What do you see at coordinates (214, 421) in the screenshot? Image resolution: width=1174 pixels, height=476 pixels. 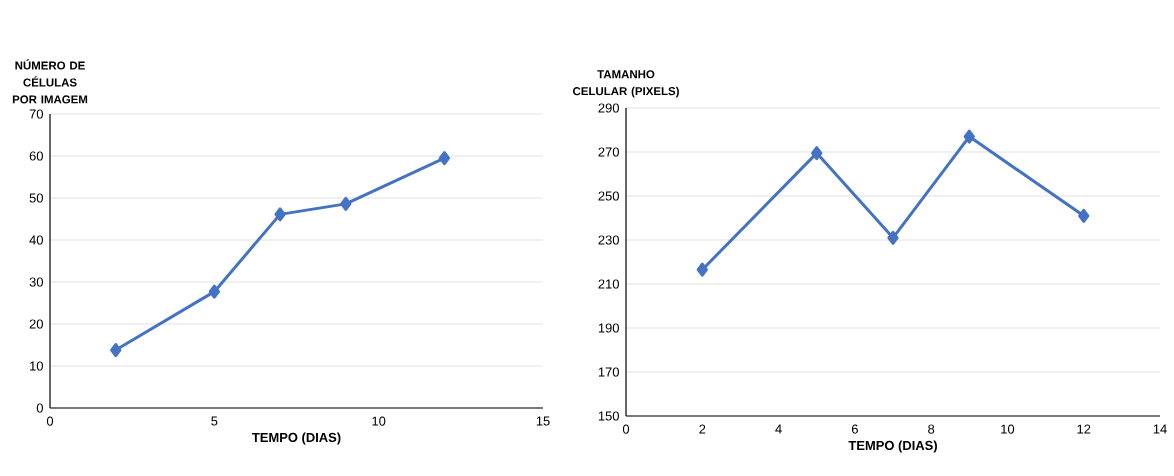 I see `x-tick-label: 5` at bounding box center [214, 421].